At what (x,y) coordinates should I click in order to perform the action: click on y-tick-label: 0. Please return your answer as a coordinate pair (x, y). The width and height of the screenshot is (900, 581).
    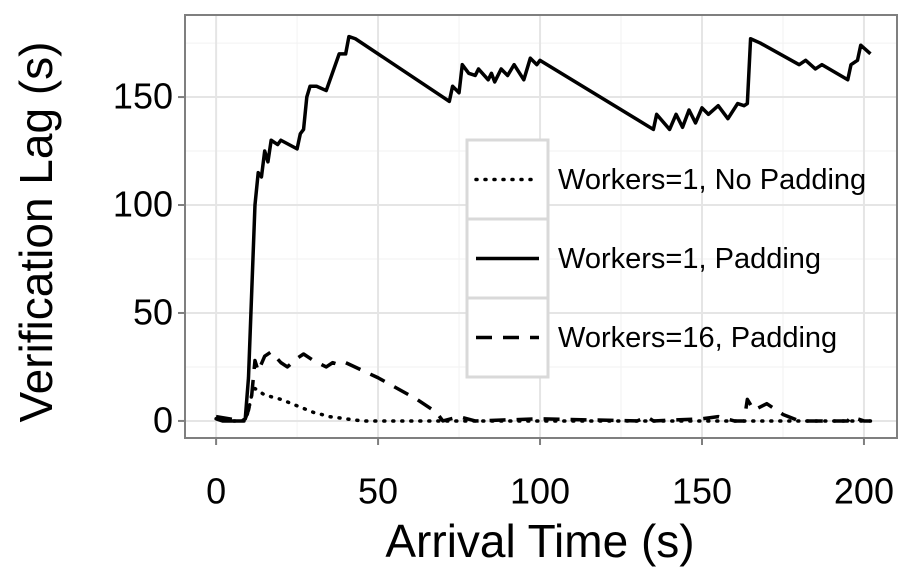
    Looking at the image, I should click on (163, 419).